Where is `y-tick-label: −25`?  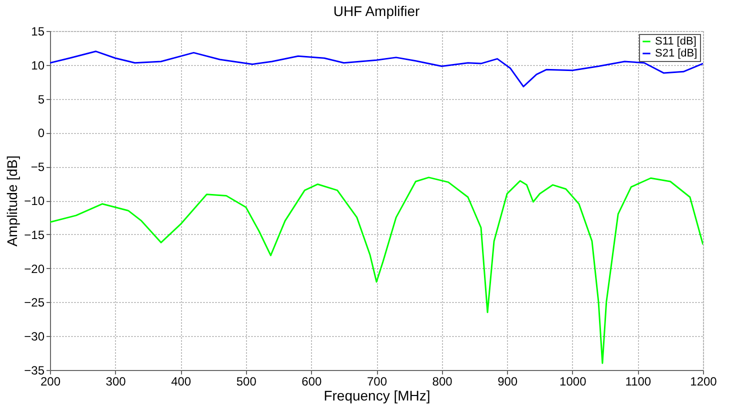
y-tick-label: −25 is located at coordinates (34, 303).